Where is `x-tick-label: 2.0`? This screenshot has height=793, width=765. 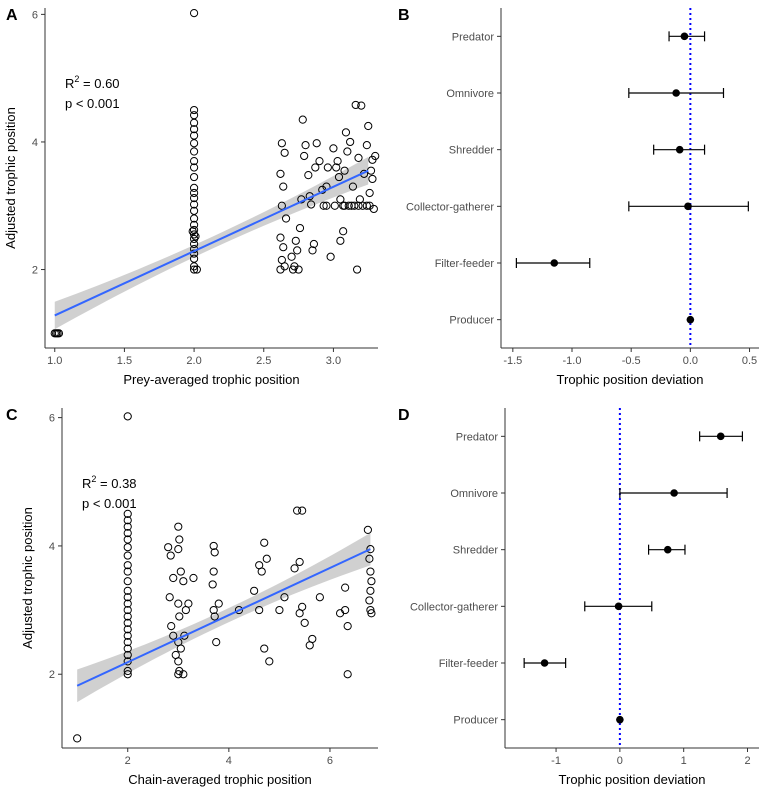 x-tick-label: 2.0 is located at coordinates (193, 361).